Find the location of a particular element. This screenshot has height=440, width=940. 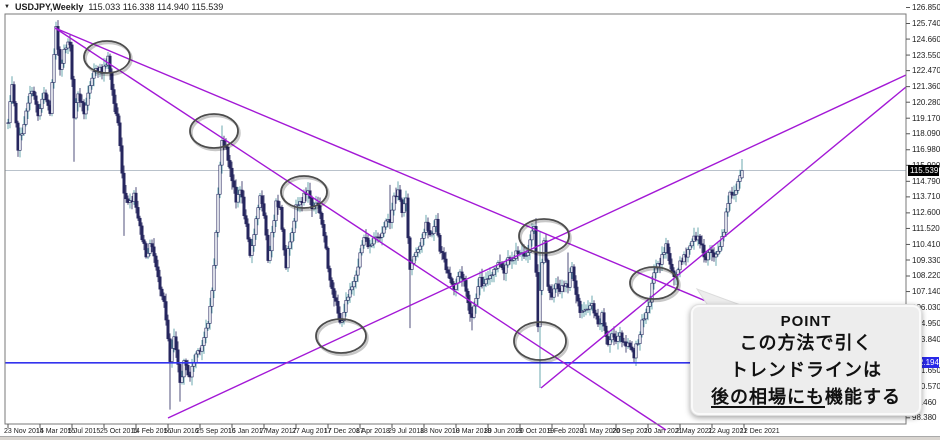

collapse-arrow-icon: ▼ is located at coordinates (7, 6).